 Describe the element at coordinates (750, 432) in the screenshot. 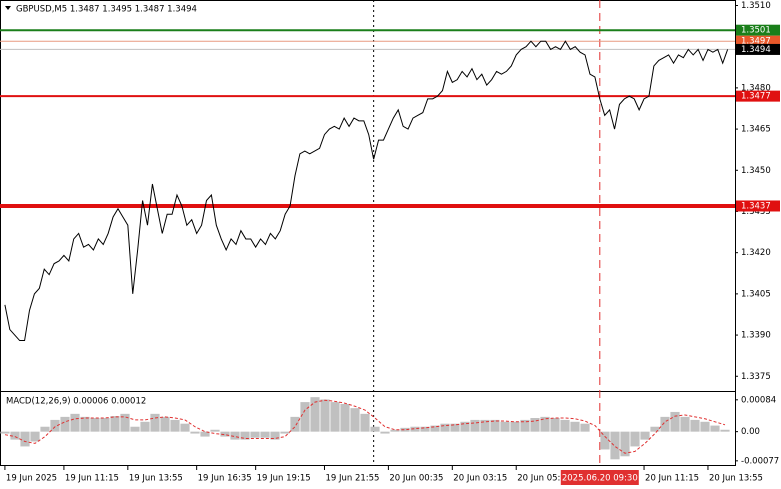

I see `y-tick-label: 0.00` at that location.